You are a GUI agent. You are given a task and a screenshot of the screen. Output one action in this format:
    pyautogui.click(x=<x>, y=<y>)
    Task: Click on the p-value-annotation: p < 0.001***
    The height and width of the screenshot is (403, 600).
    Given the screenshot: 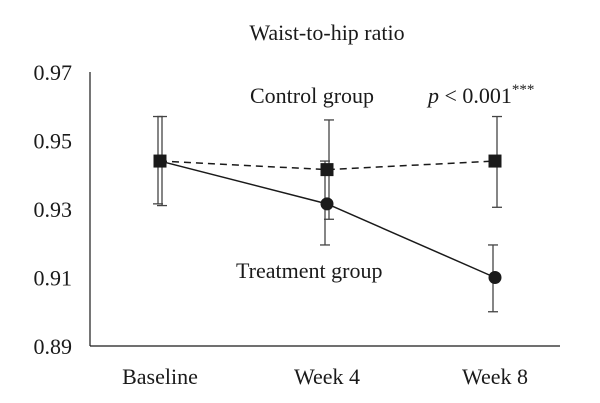 What is the action you would take?
    pyautogui.click(x=480, y=95)
    